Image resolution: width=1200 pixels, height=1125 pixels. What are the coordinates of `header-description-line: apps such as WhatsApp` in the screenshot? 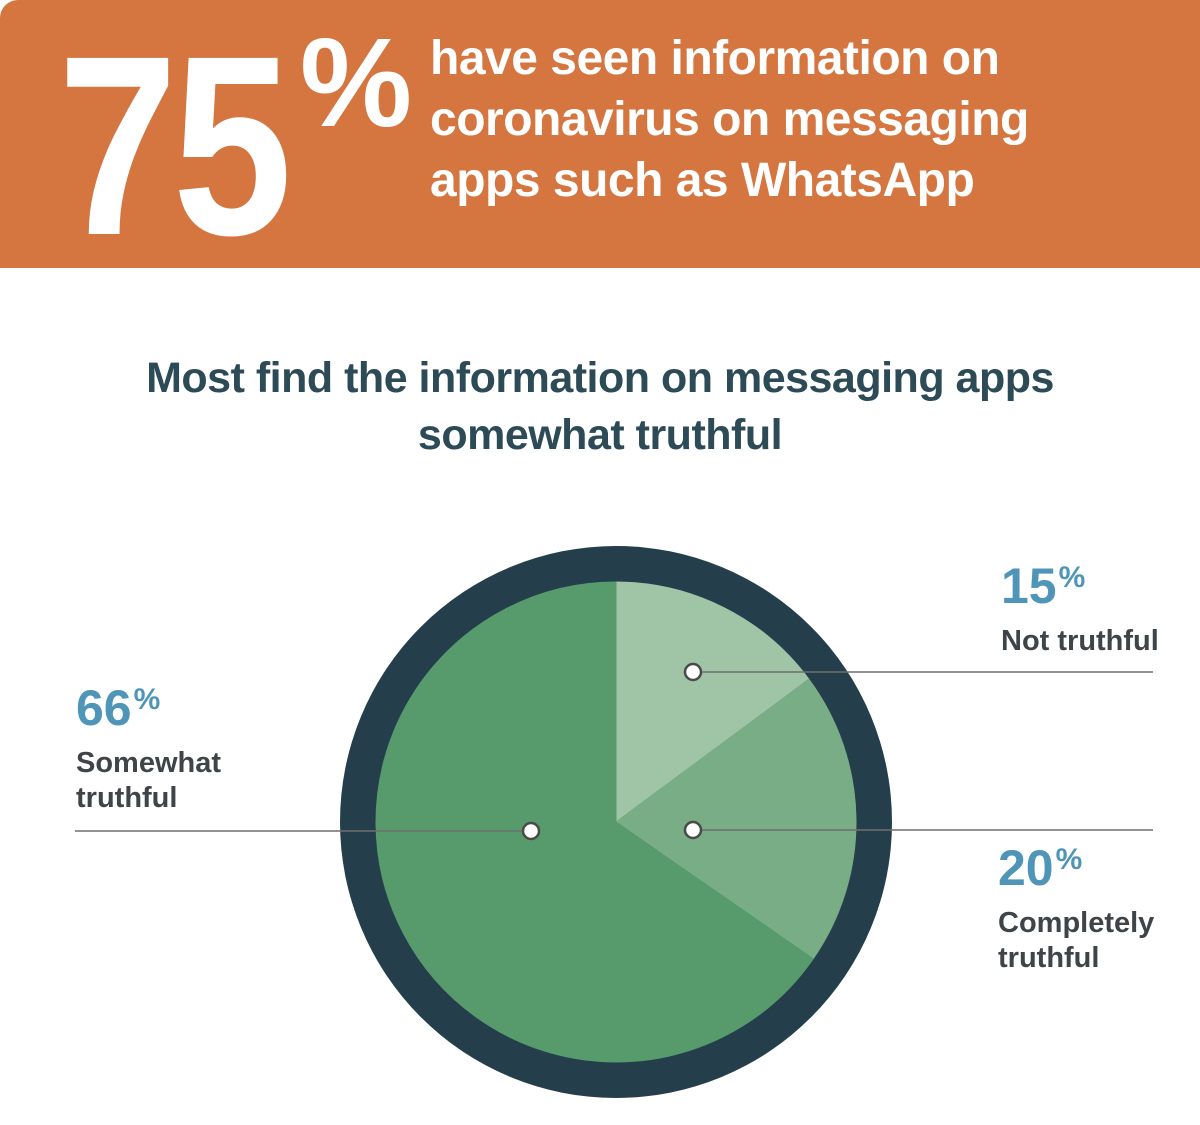 It's located at (702, 180).